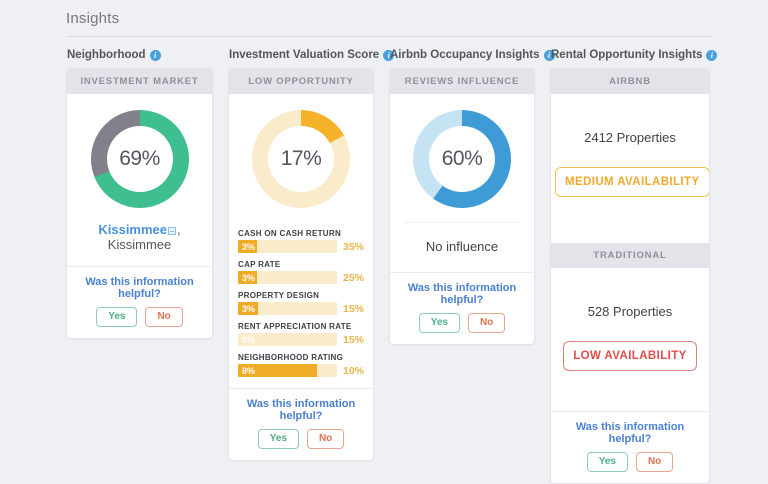 The image size is (768, 484). What do you see at coordinates (259, 264) in the screenshot?
I see `metric-label: CAP RATE` at bounding box center [259, 264].